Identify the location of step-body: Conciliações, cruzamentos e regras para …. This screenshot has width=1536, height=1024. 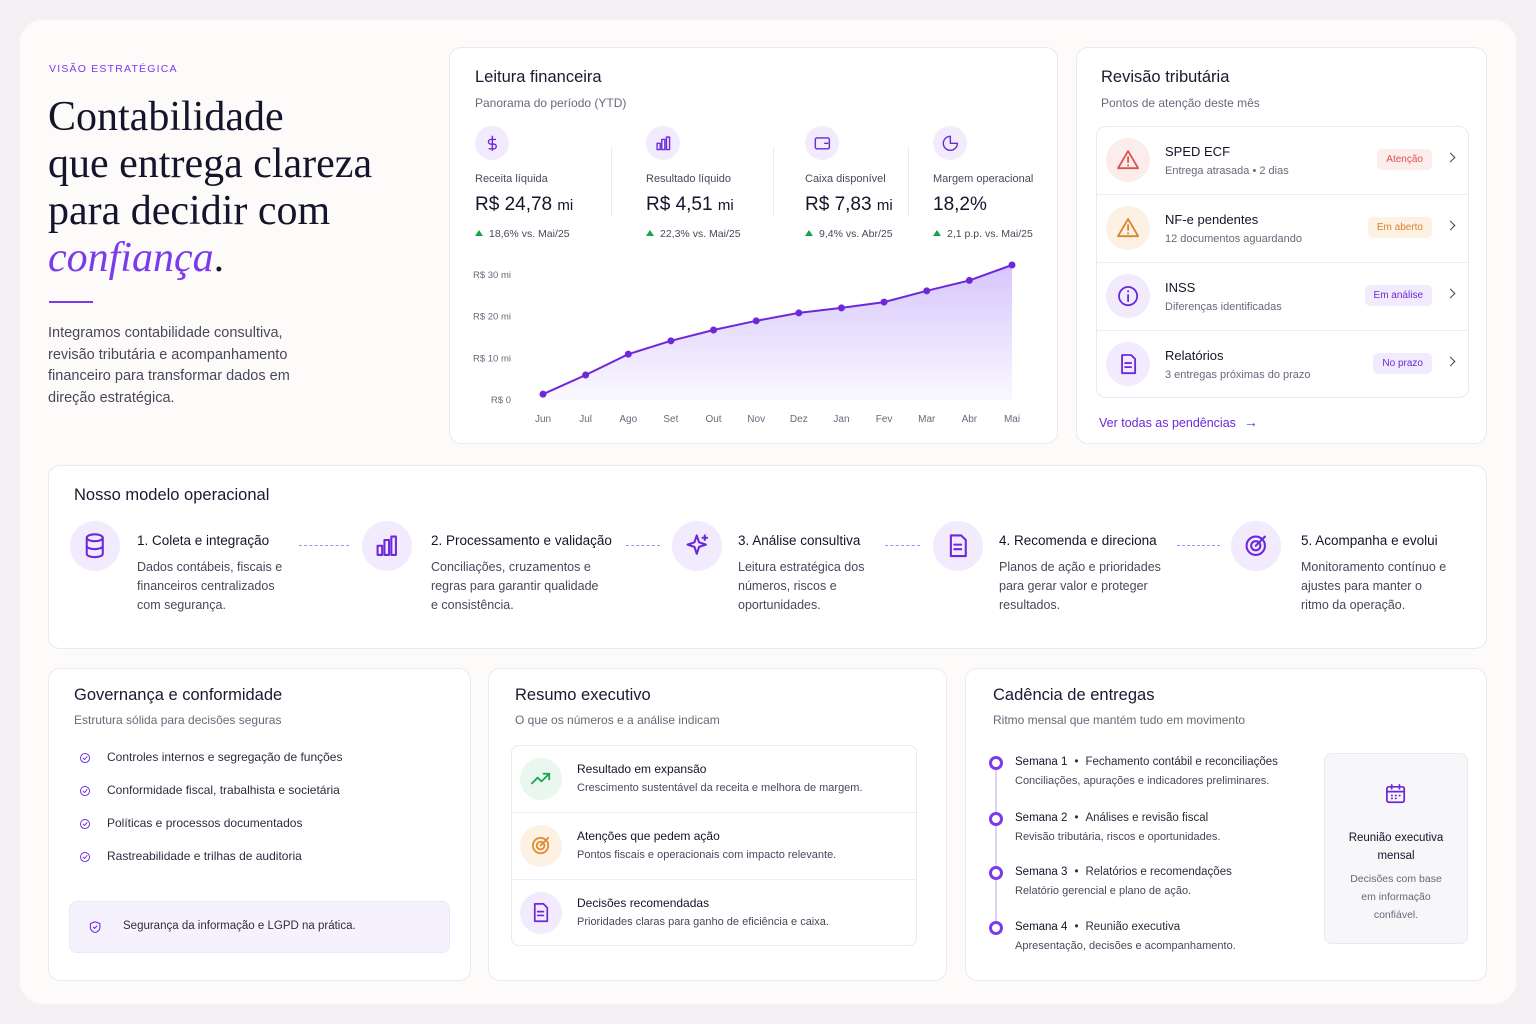
(515, 586).